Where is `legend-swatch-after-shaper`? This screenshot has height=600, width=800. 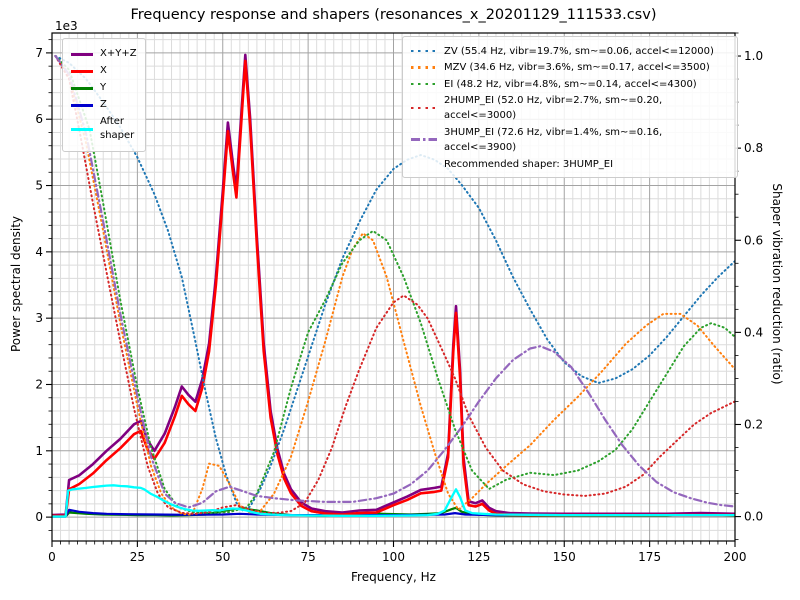 legend-swatch-after-shaper is located at coordinates (82, 129).